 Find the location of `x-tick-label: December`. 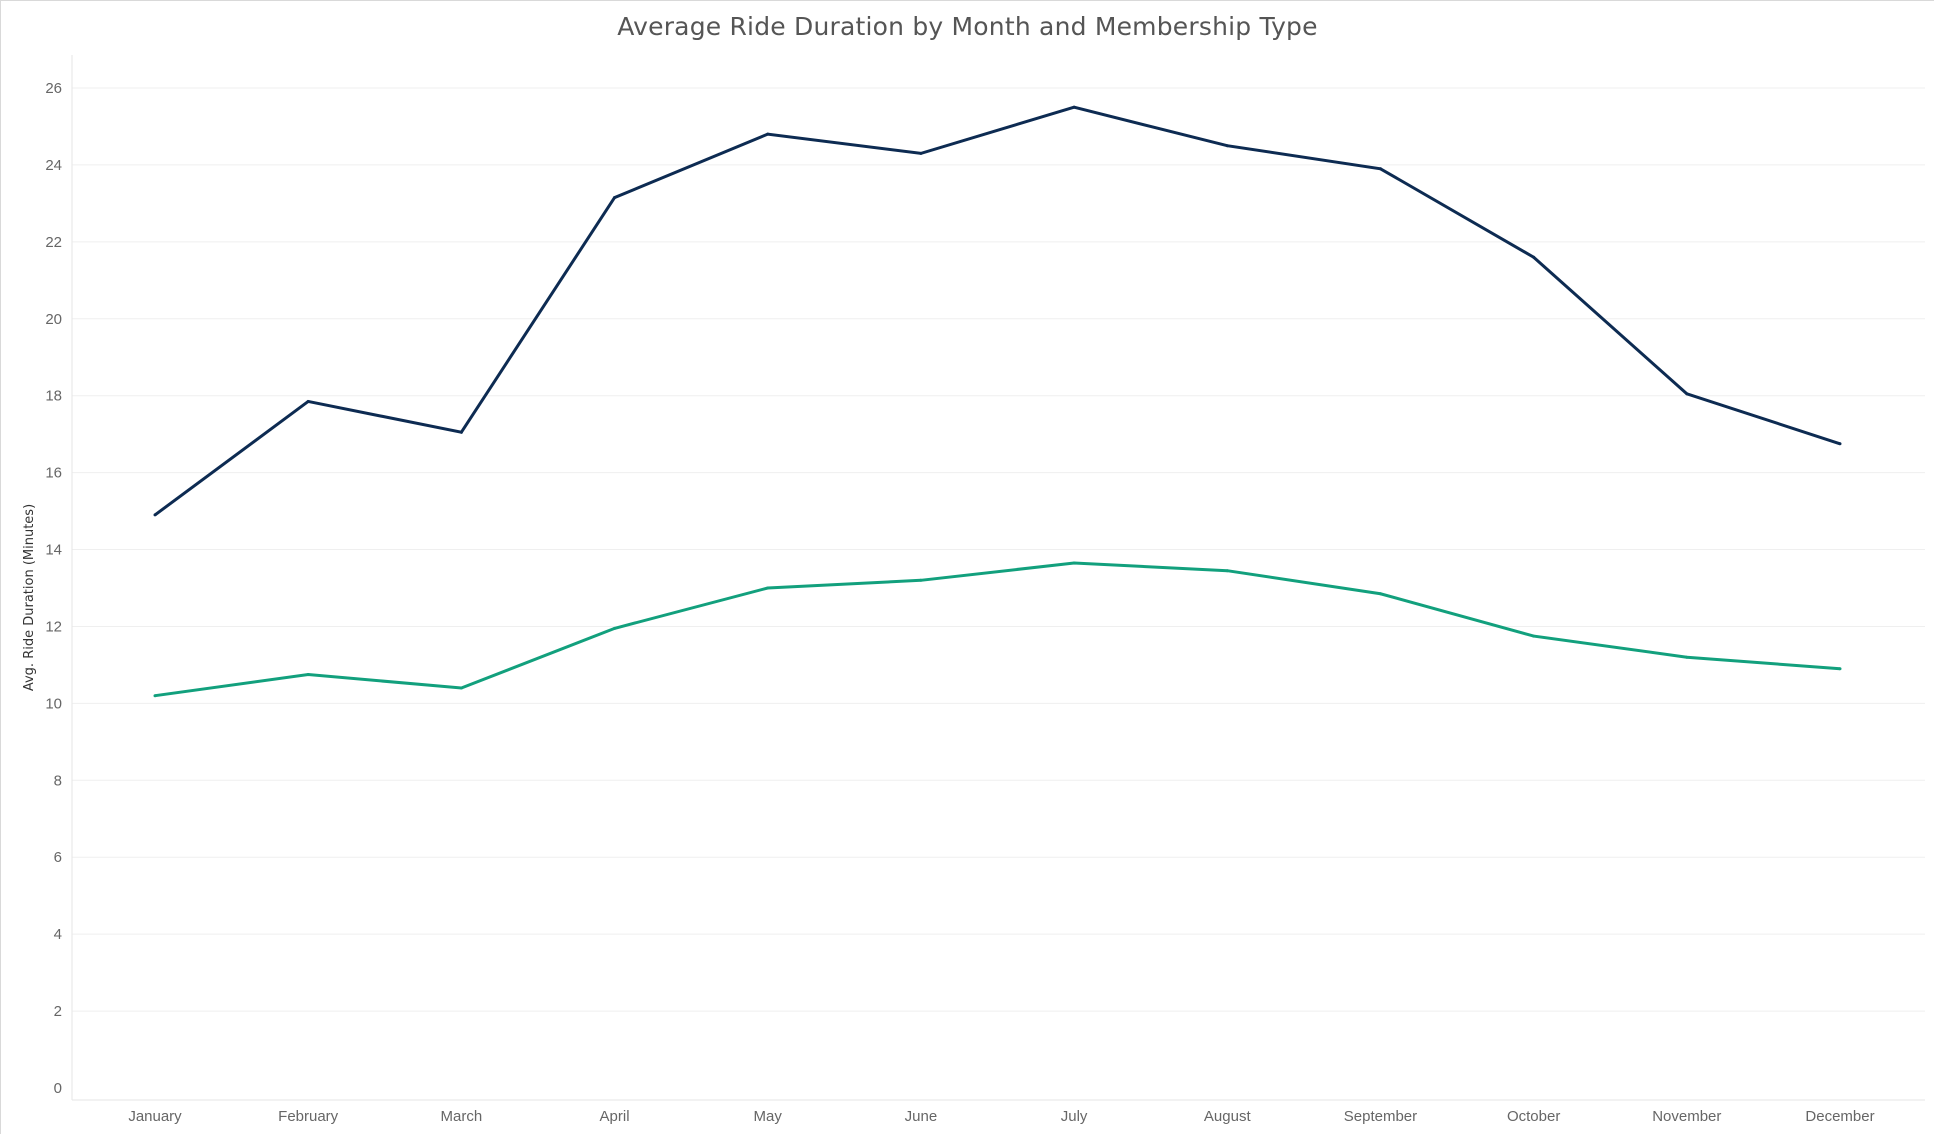

x-tick-label: December is located at coordinates (1839, 1116).